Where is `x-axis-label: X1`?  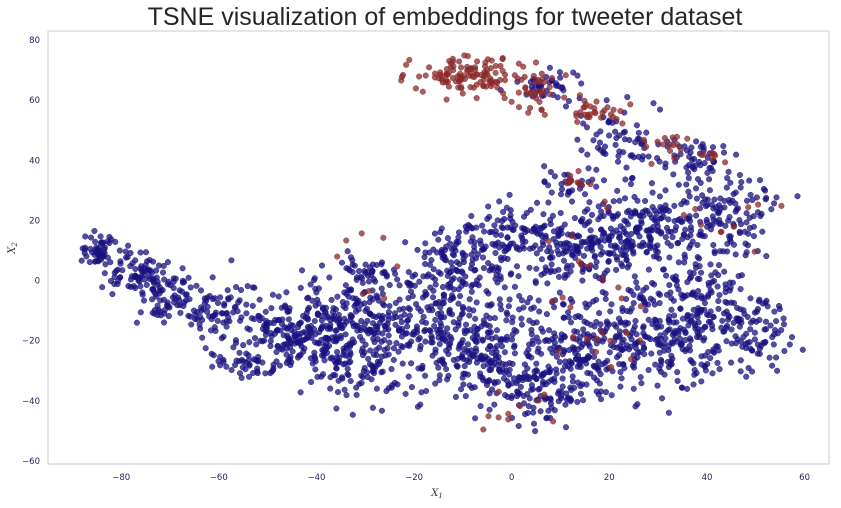
x-axis-label: X1 is located at coordinates (436, 494).